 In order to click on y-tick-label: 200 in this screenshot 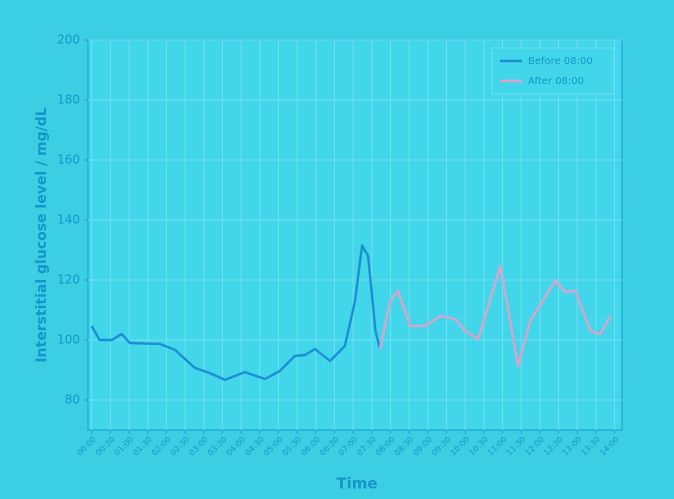, I will do `click(68, 40)`.